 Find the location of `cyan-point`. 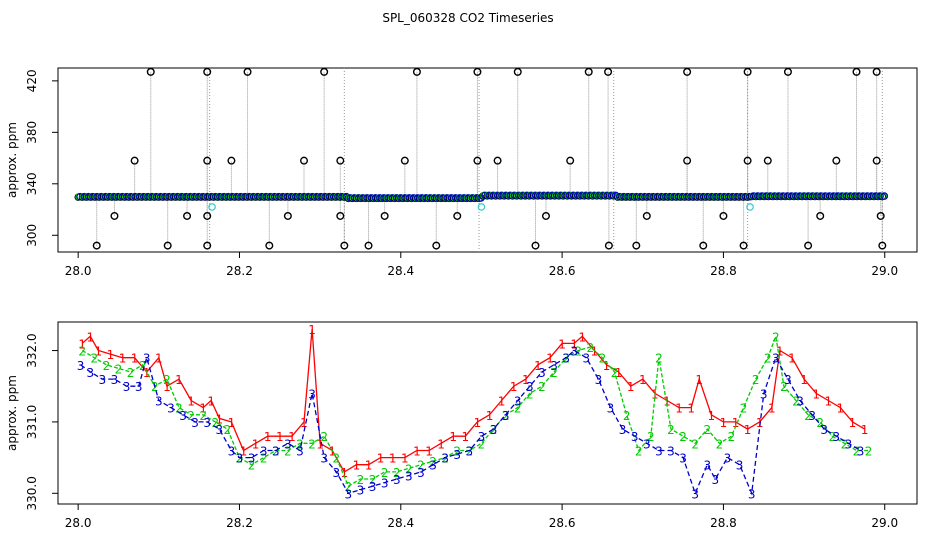

cyan-point is located at coordinates (481, 207).